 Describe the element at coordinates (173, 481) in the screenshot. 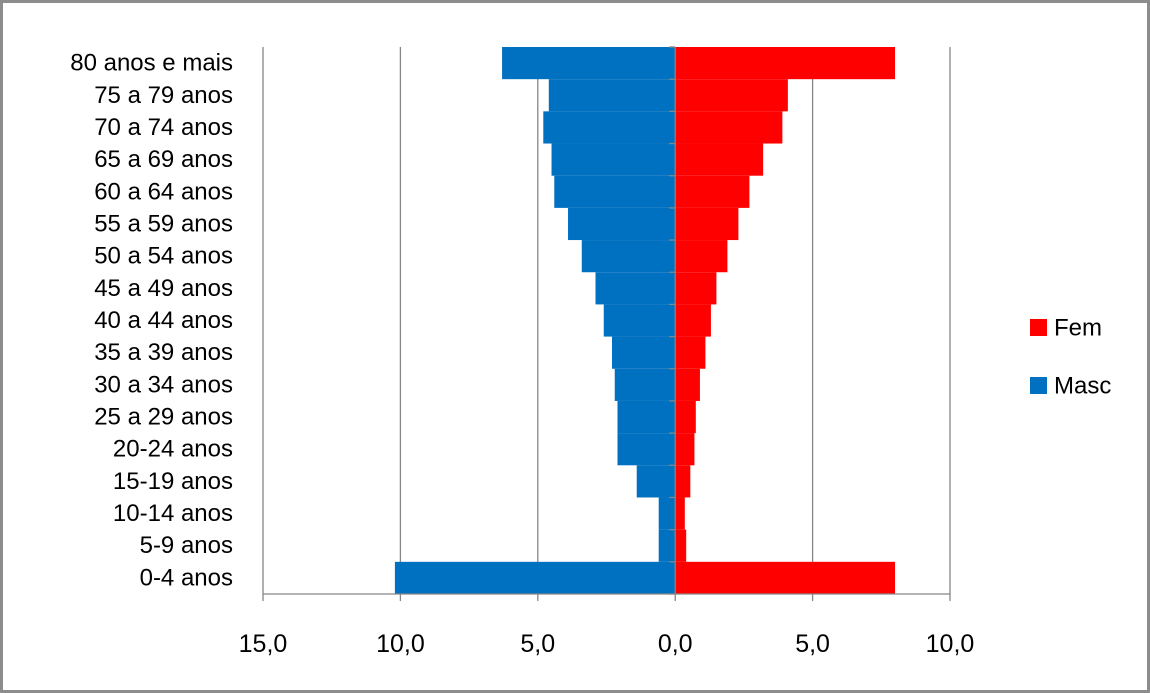

I see `category-label: 15-19 anos` at that location.